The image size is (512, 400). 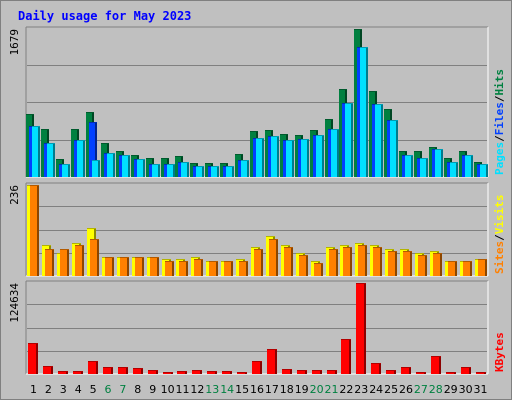 What do you see at coordinates (48, 389) in the screenshot?
I see `x-tick-label: 2` at bounding box center [48, 389].